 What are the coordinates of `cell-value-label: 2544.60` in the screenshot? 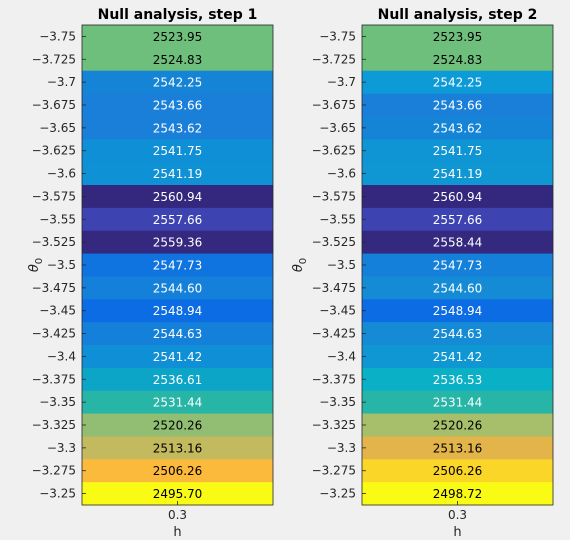 It's located at (458, 288).